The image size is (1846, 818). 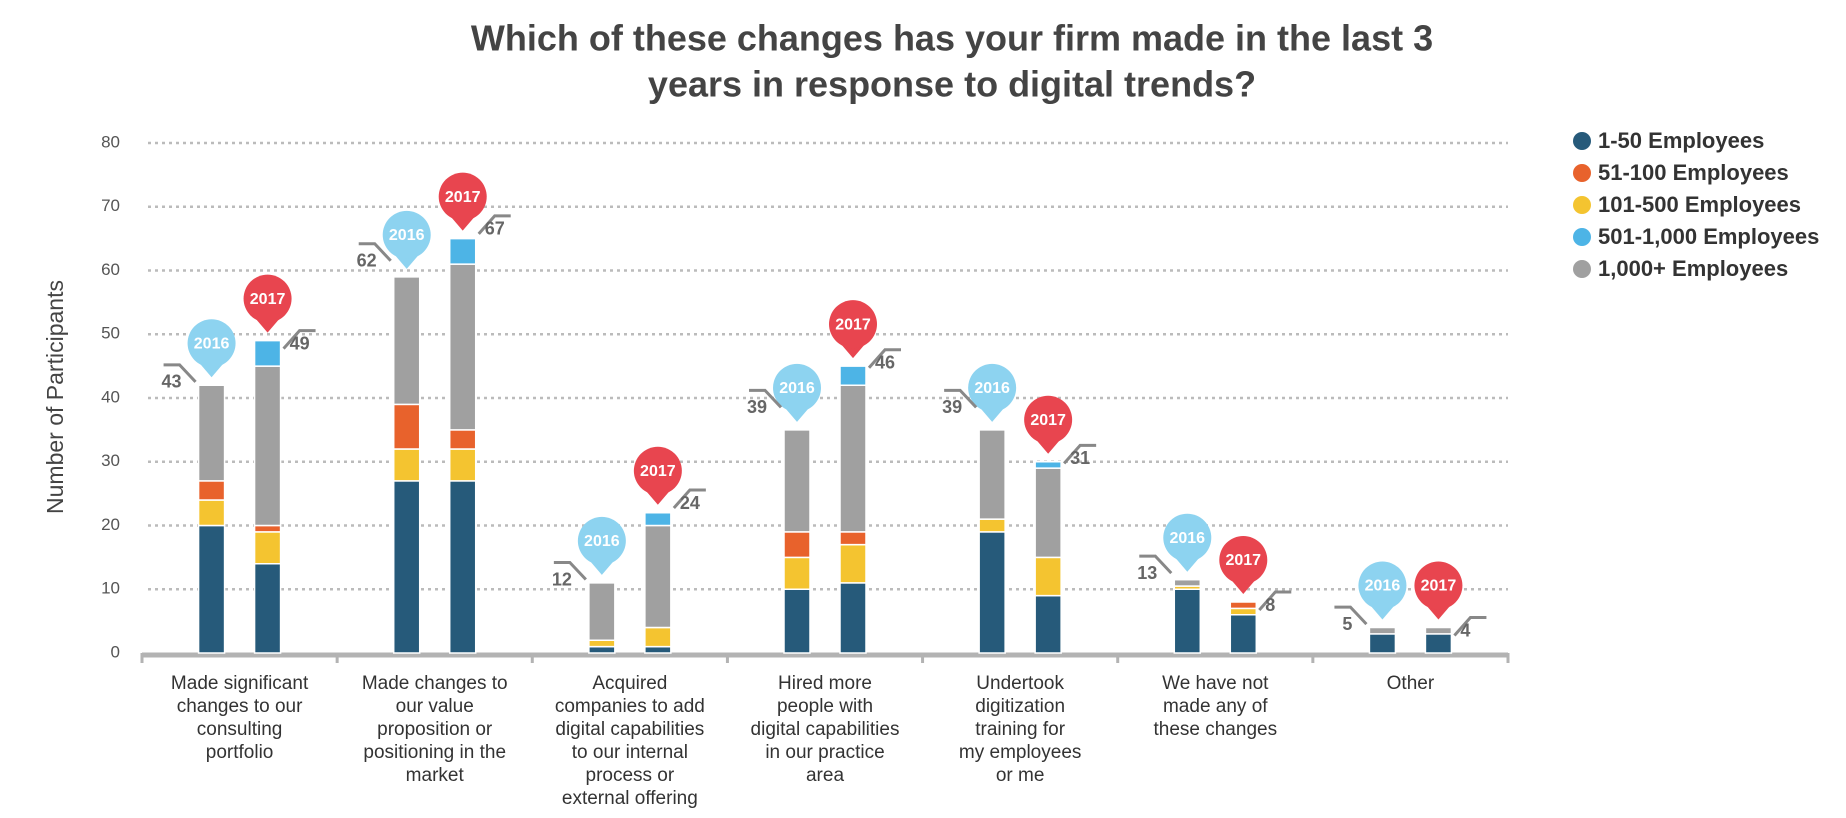 I want to click on legend-label: 1-50 Employees, so click(x=1681, y=140).